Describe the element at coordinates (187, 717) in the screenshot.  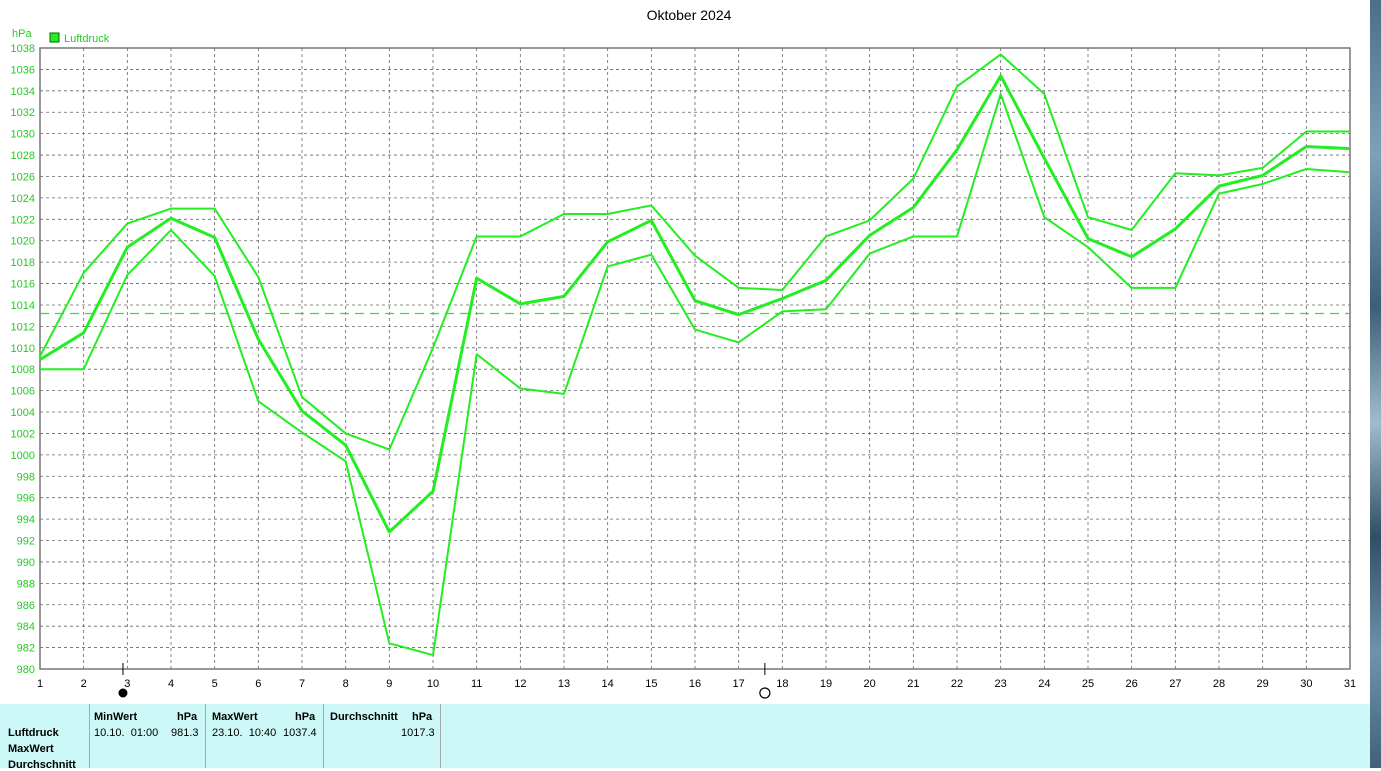
I see `min-unit: hPa` at that location.